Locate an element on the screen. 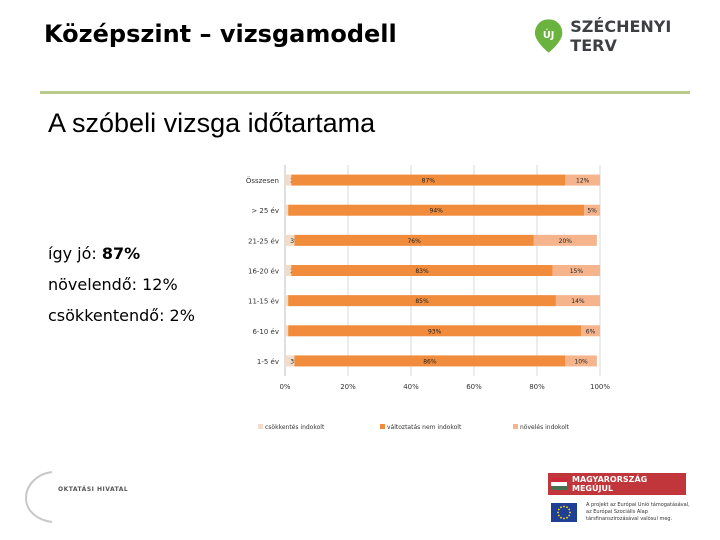 Image resolution: width=720 pixels, height=540 pixels. x-tick-label: 40% is located at coordinates (411, 387).